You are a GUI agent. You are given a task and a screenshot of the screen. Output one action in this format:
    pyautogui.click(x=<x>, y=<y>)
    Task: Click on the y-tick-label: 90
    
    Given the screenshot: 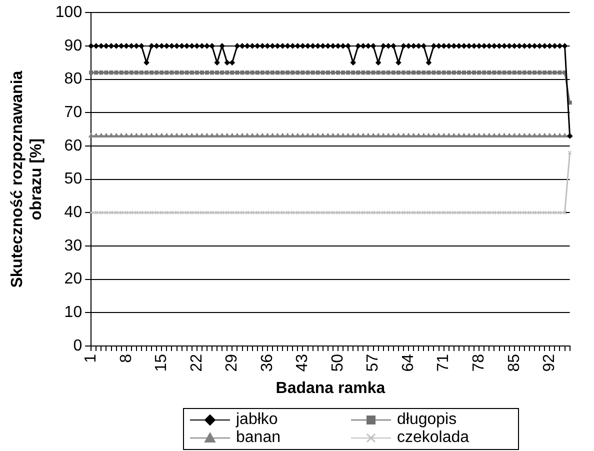 What is the action you would take?
    pyautogui.click(x=73, y=45)
    